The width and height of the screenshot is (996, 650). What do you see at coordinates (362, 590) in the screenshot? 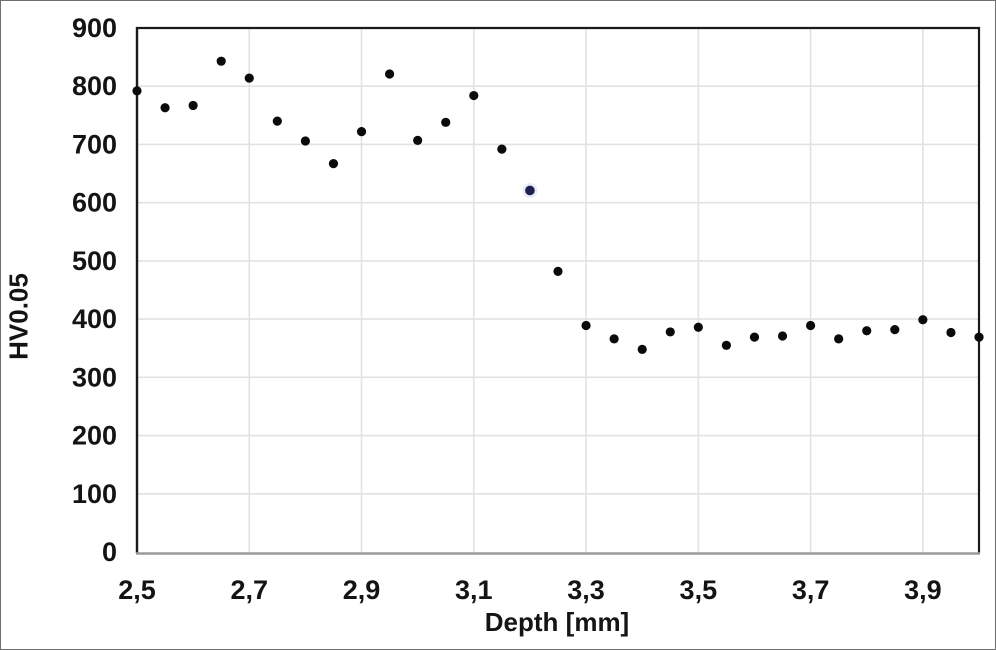
I see `x-tick-label: 2,9` at bounding box center [362, 590].